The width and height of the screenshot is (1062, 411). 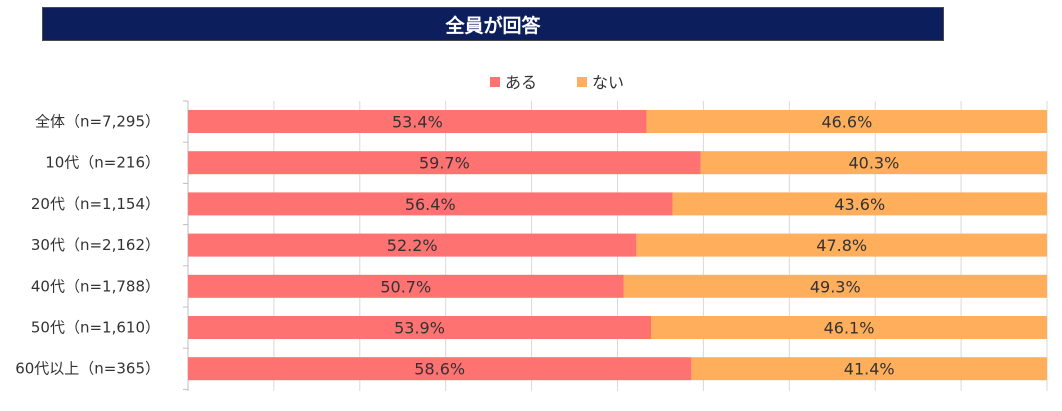 What do you see at coordinates (95, 245) in the screenshot?
I see `category-label: 30代（n=2,162）` at bounding box center [95, 245].